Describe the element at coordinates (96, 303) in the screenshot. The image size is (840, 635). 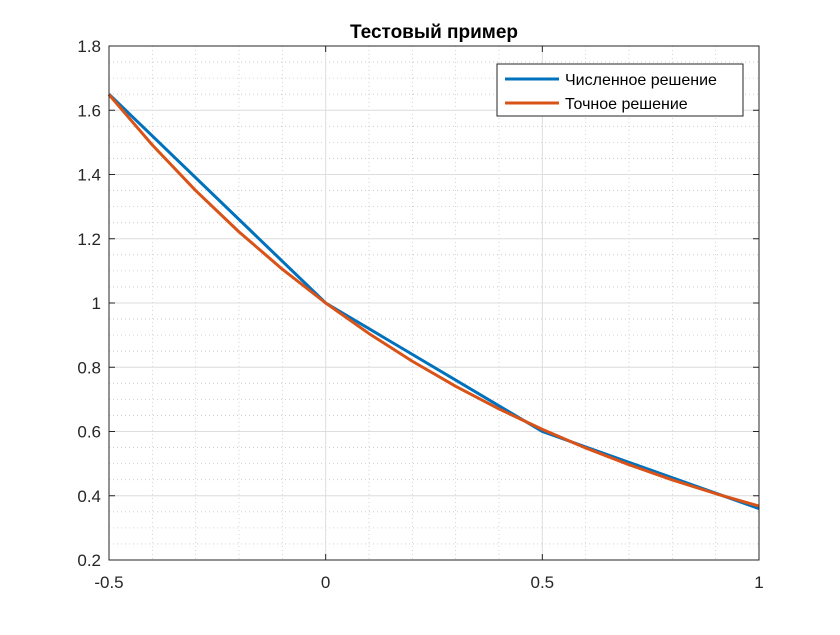
I see `y-tick-label: 1` at that location.